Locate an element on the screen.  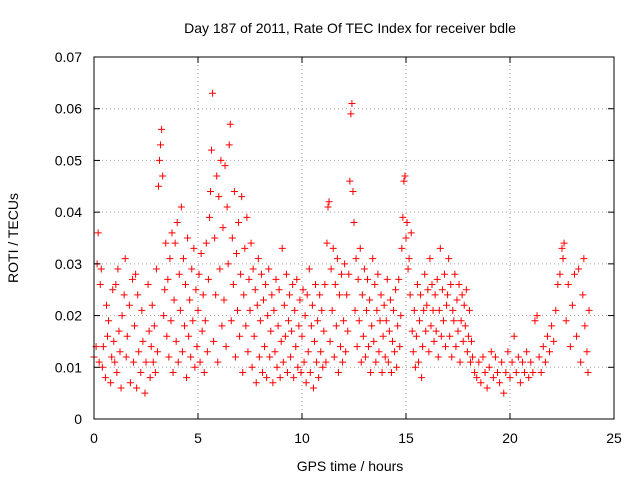
x-tick-label: 15 is located at coordinates (406, 438).